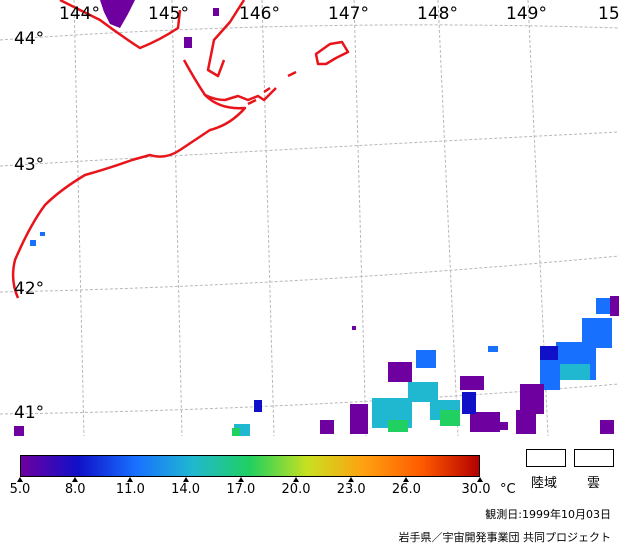 Image resolution: width=619 pixels, height=546 pixels. What do you see at coordinates (476, 489) in the screenshot?
I see `scale-tick-label: 30.0` at bounding box center [476, 489].